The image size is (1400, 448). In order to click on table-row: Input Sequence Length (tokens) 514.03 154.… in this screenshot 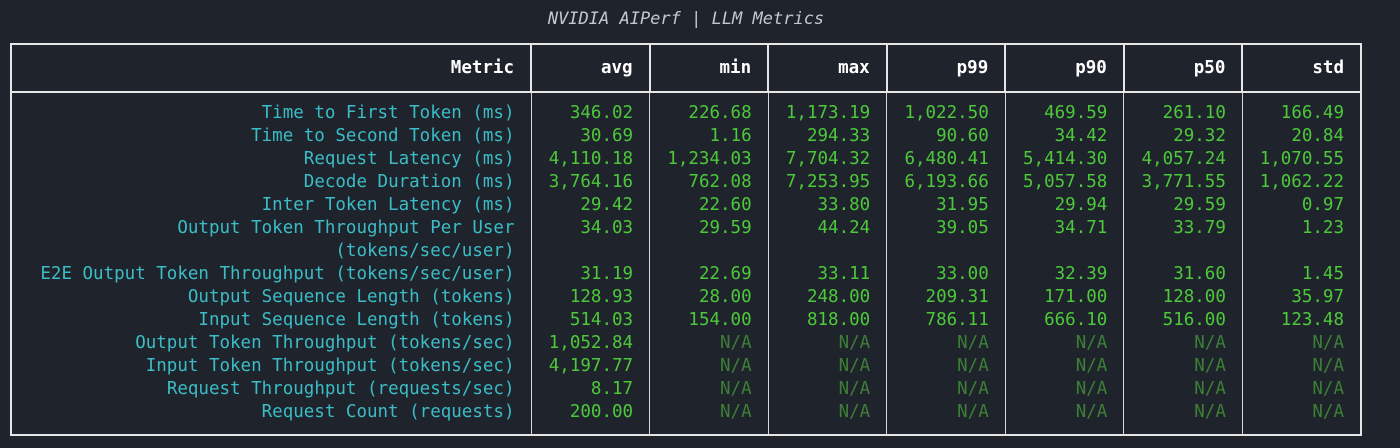, I will do `click(686, 320)`.